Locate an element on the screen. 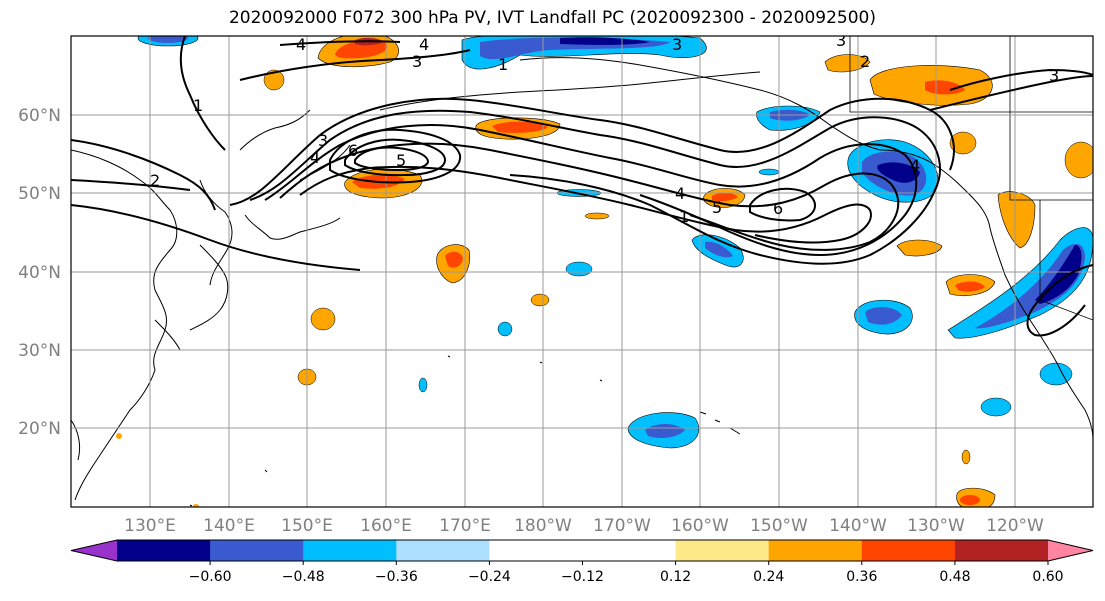 The width and height of the screenshot is (1105, 601). lon-label: 150°W is located at coordinates (779, 526).